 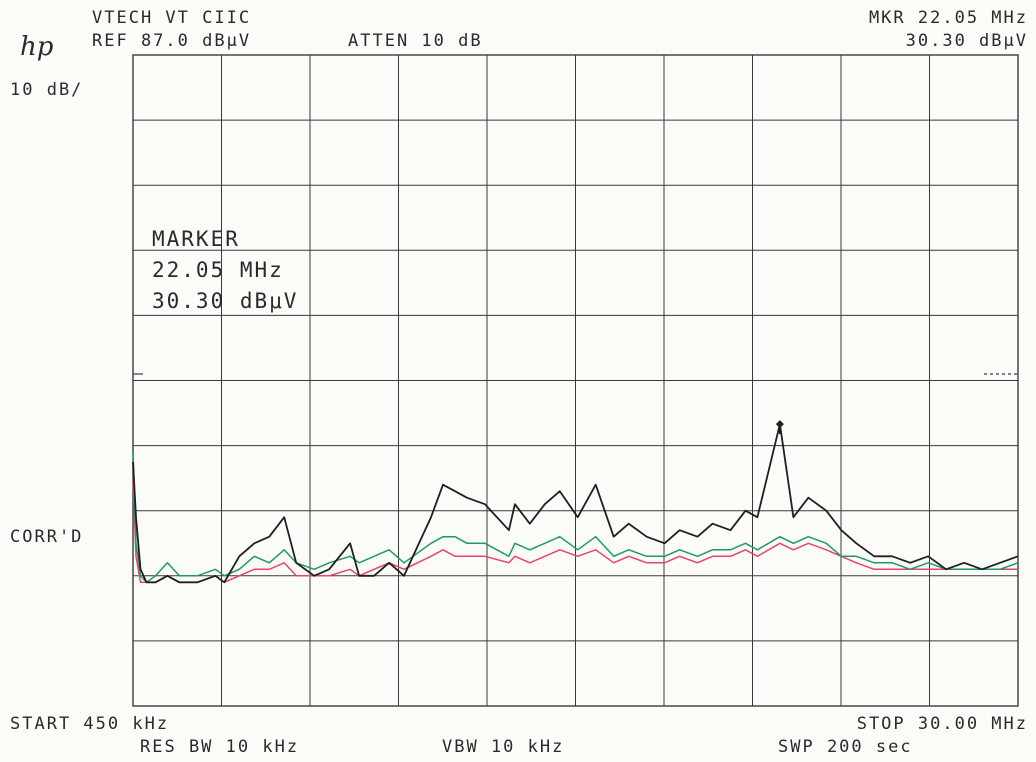 What do you see at coordinates (575, 531) in the screenshot?
I see `average-trace` at bounding box center [575, 531].